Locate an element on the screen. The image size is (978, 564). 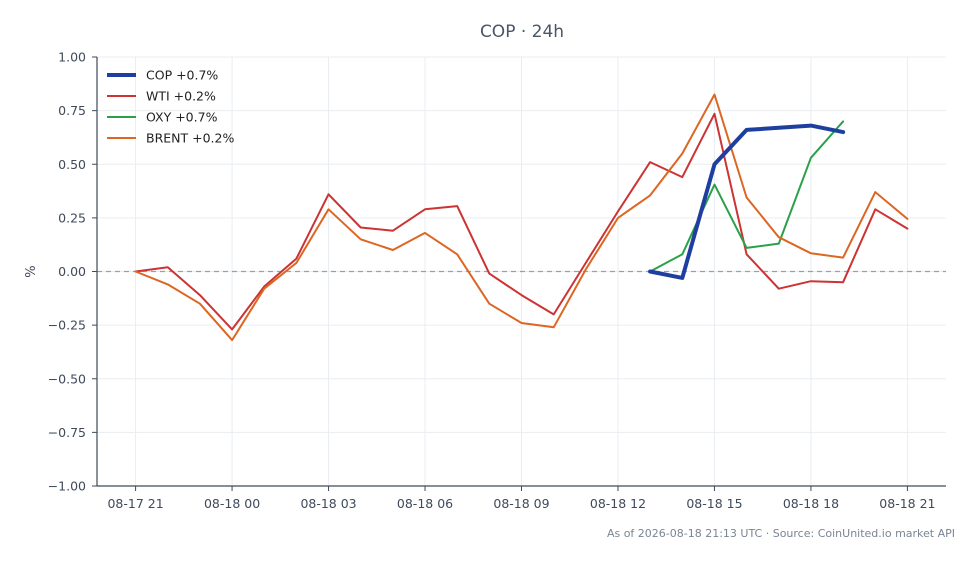
y-tick-label: 0.50 is located at coordinates (72, 164).